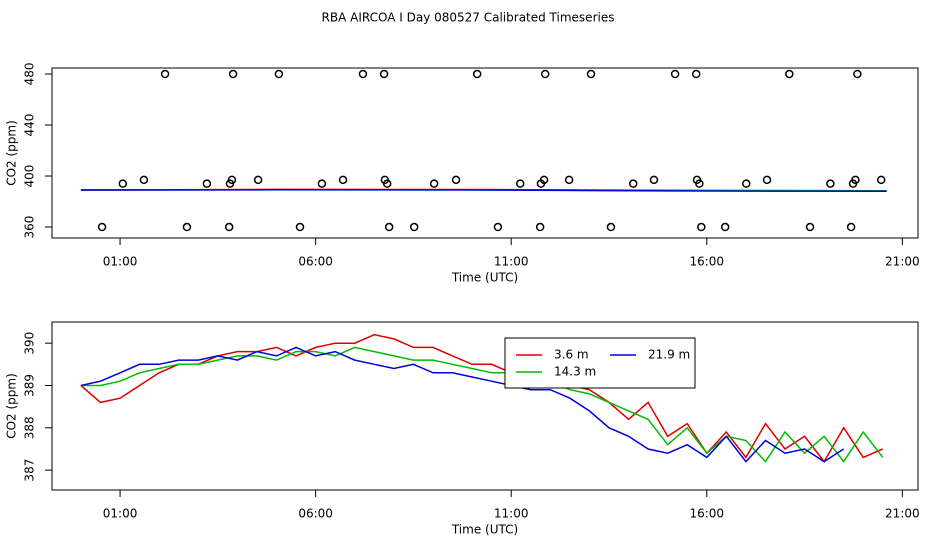  I want to click on series-line, so click(483, 191).